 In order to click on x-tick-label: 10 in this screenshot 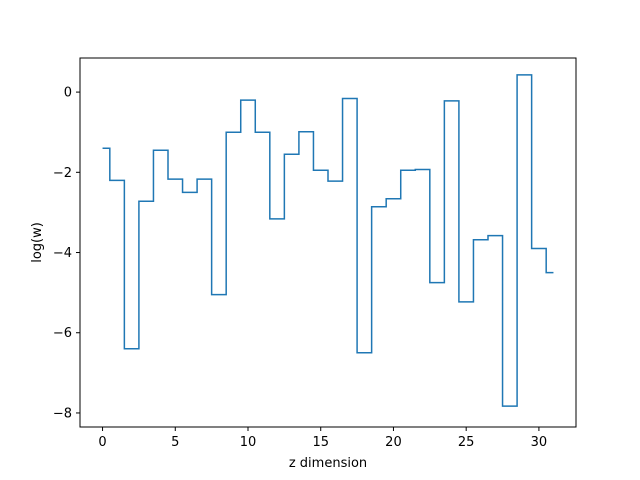, I will do `click(248, 442)`.